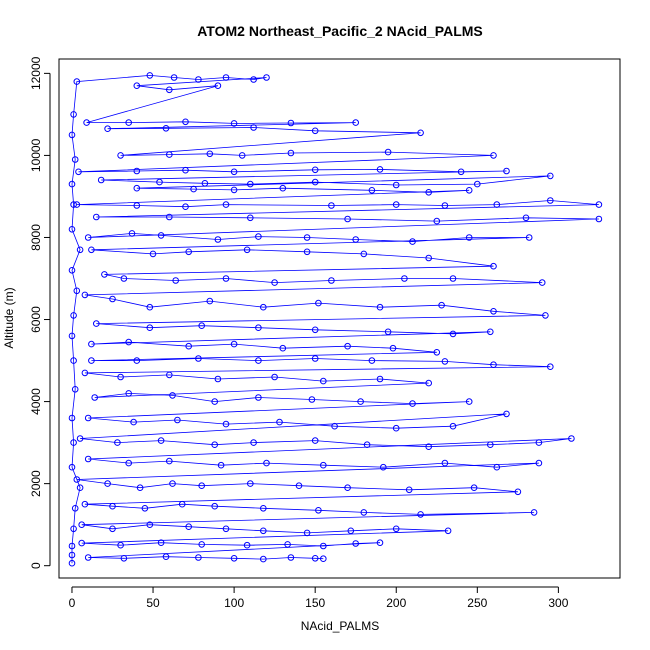 This screenshot has height=650, width=650. I want to click on y-tick-label: 0, so click(36, 565).